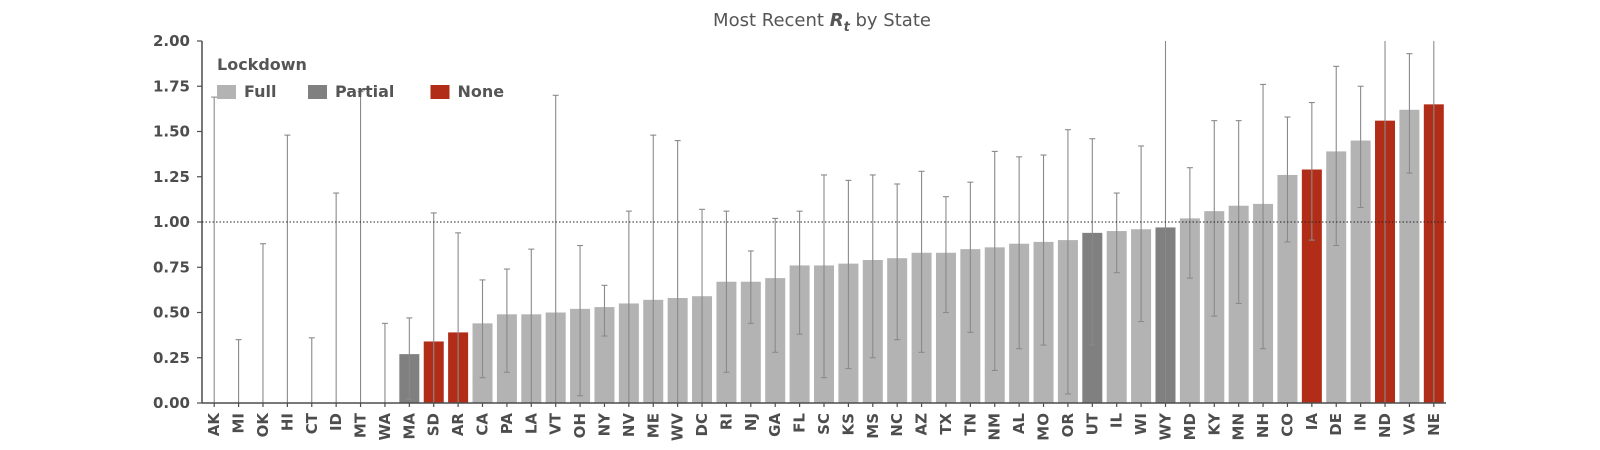 Image resolution: width=1600 pixels, height=450 pixels. What do you see at coordinates (409, 358) in the screenshot?
I see `error-bar-ma` at bounding box center [409, 358].